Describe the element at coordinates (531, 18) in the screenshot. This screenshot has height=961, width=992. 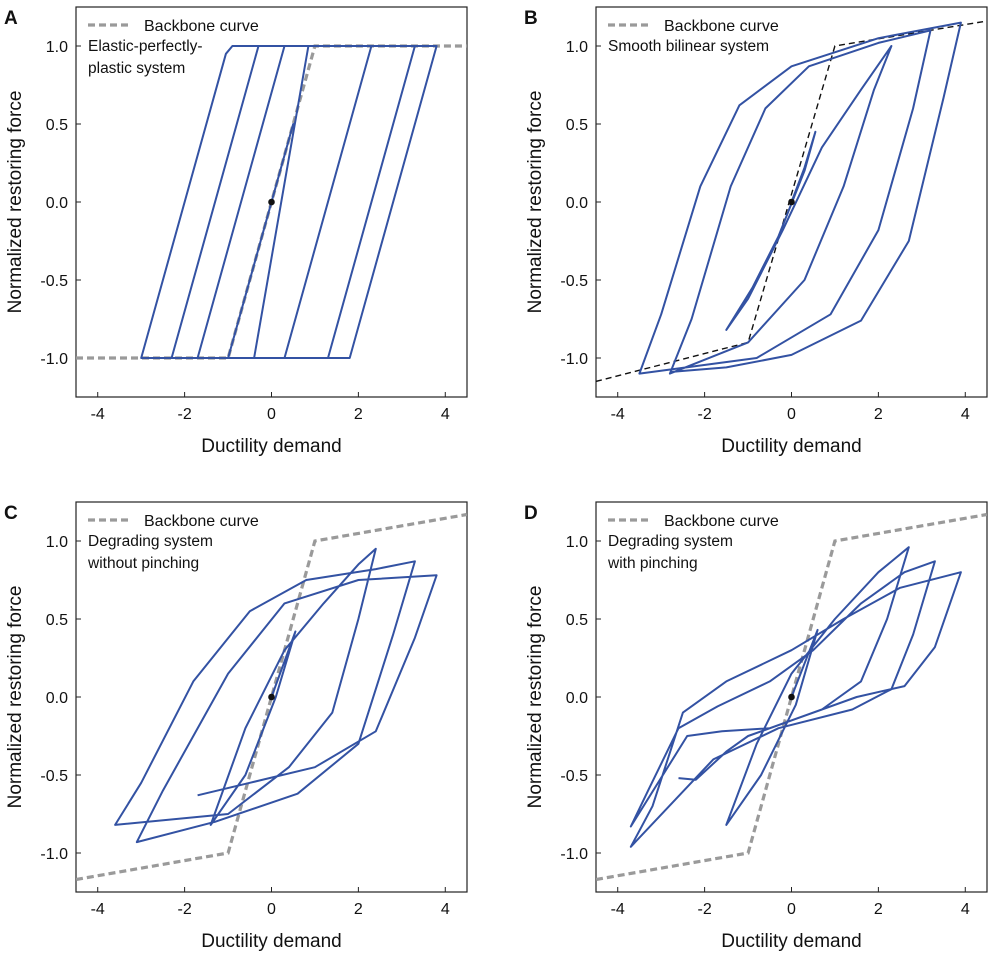
I see `panel-letter: B` at that location.